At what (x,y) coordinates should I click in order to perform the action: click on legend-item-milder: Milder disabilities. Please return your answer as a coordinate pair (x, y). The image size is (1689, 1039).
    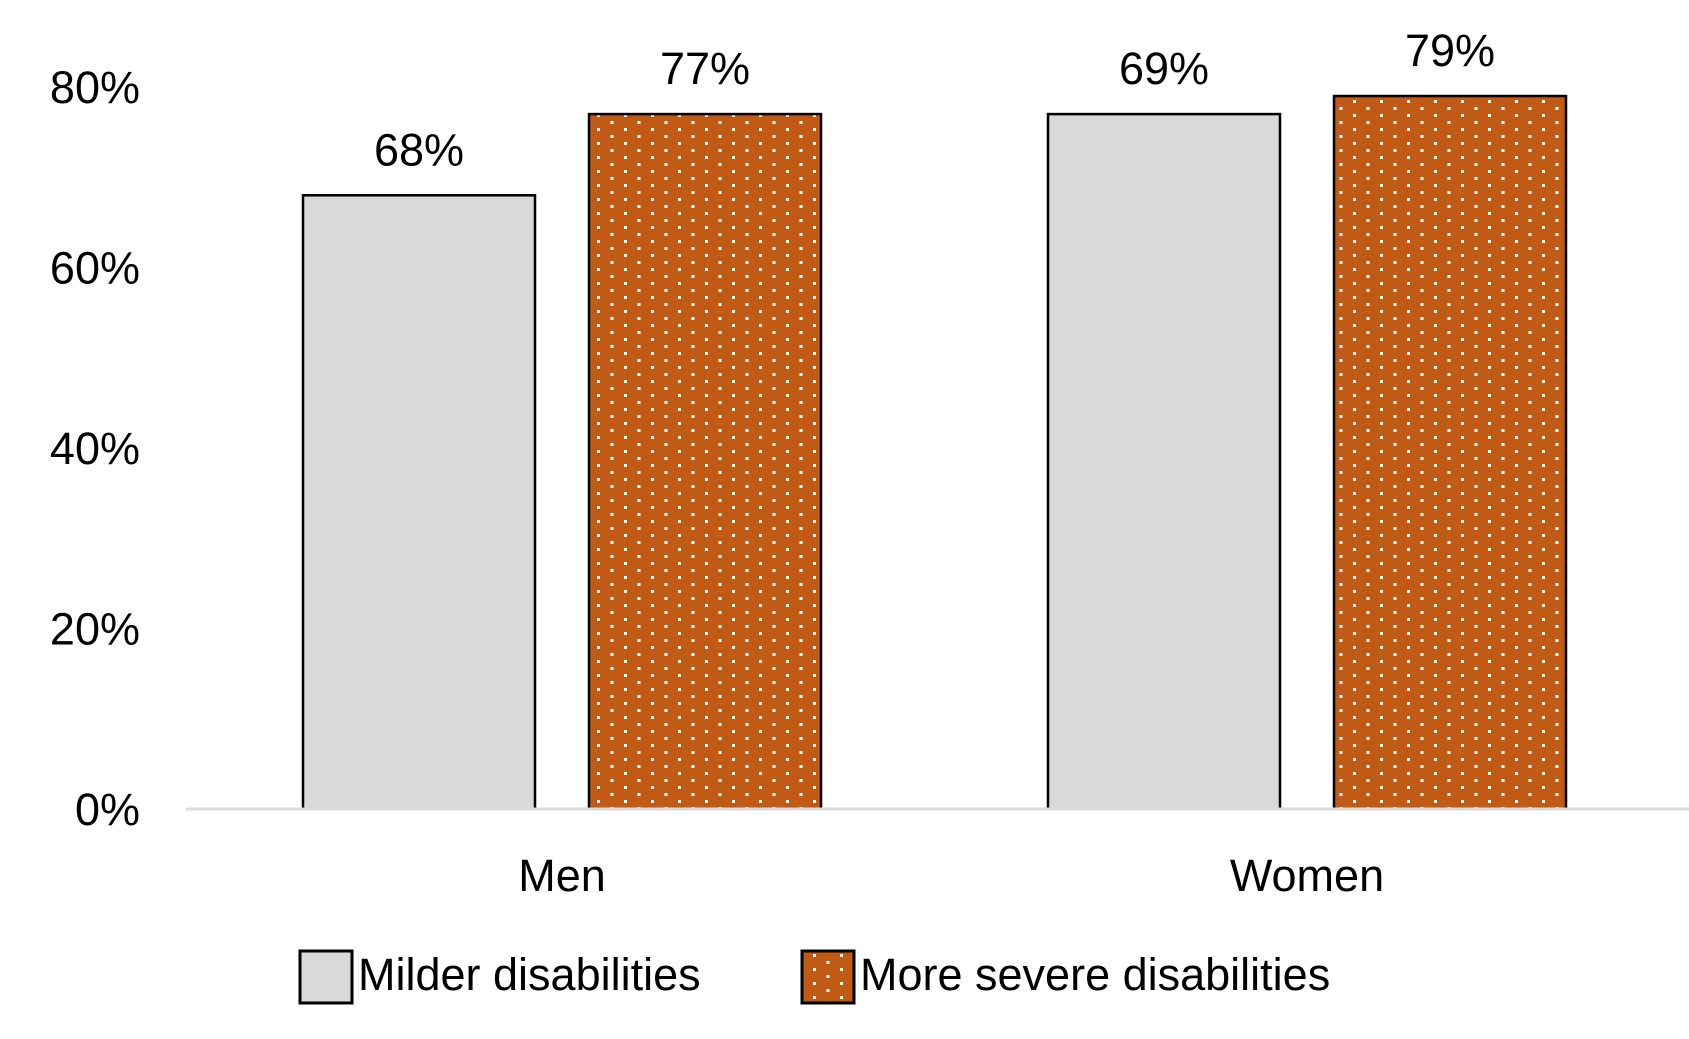
    Looking at the image, I should click on (499, 977).